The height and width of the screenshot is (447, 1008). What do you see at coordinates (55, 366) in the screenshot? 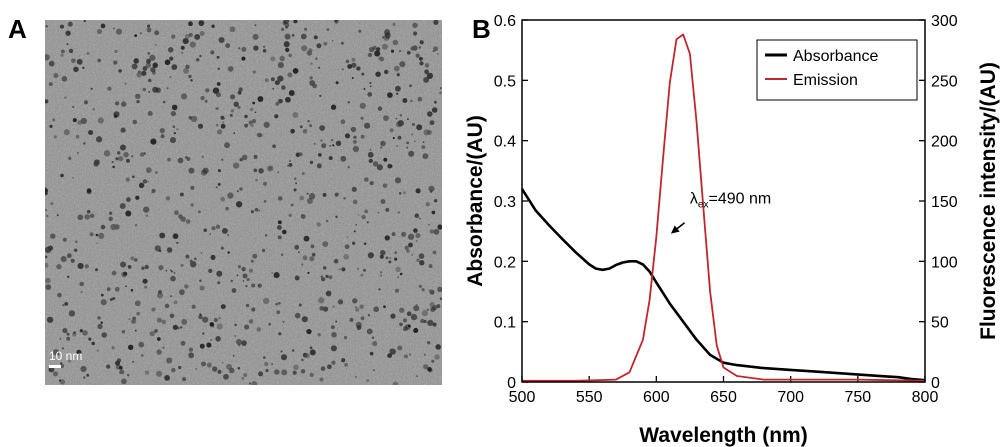
I see `scale-bar` at bounding box center [55, 366].